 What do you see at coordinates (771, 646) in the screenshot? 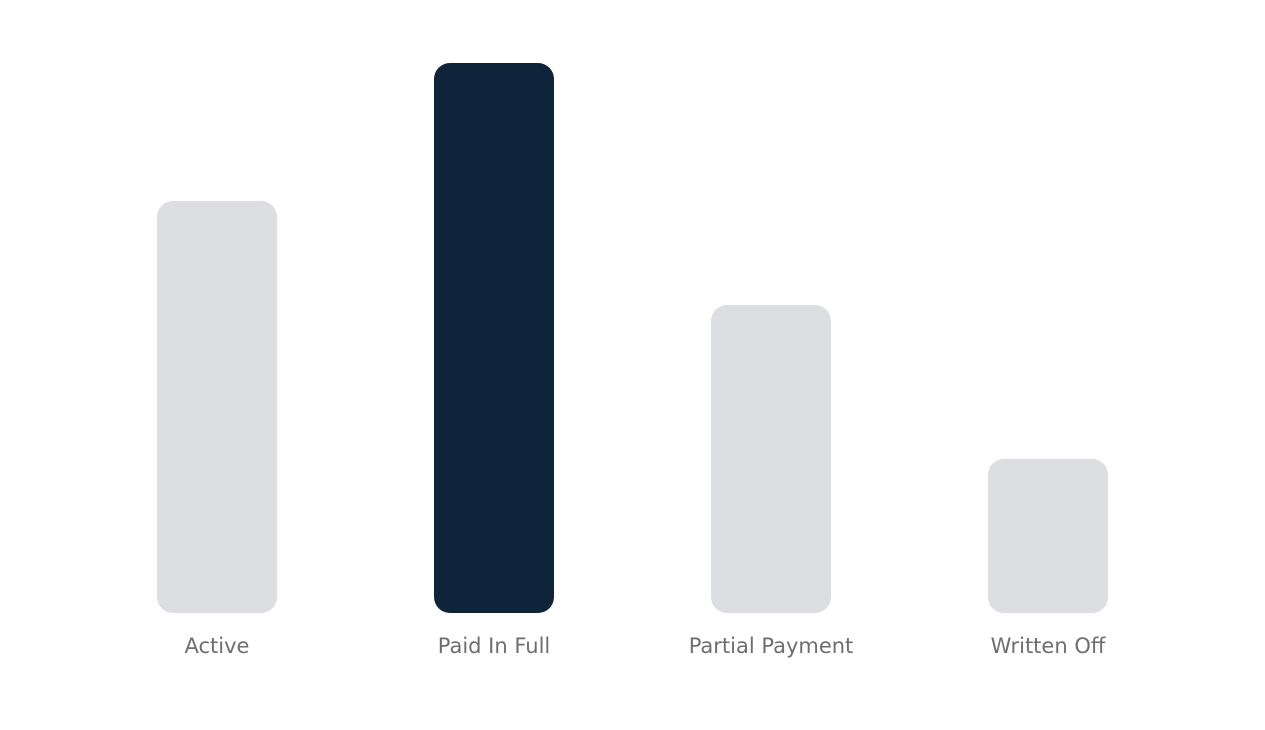
I see `category-label: Partial Payment` at bounding box center [771, 646].